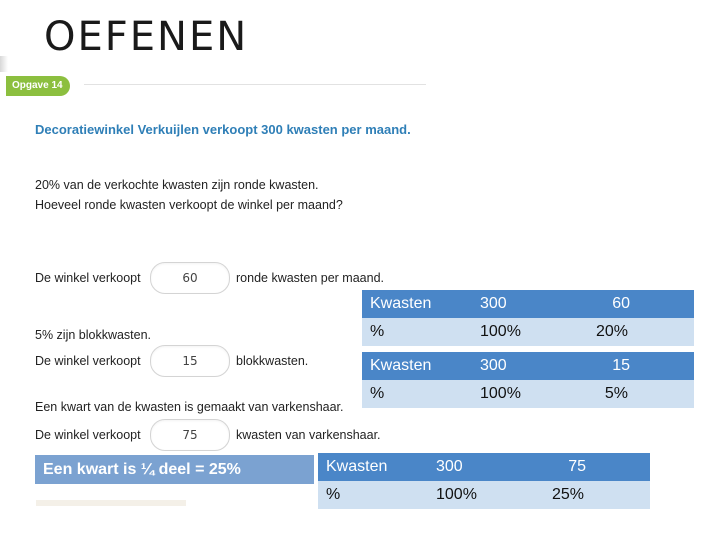 The image size is (720, 540). Describe the element at coordinates (190, 361) in the screenshot. I see `answer-input-block-brushes: 15` at that location.